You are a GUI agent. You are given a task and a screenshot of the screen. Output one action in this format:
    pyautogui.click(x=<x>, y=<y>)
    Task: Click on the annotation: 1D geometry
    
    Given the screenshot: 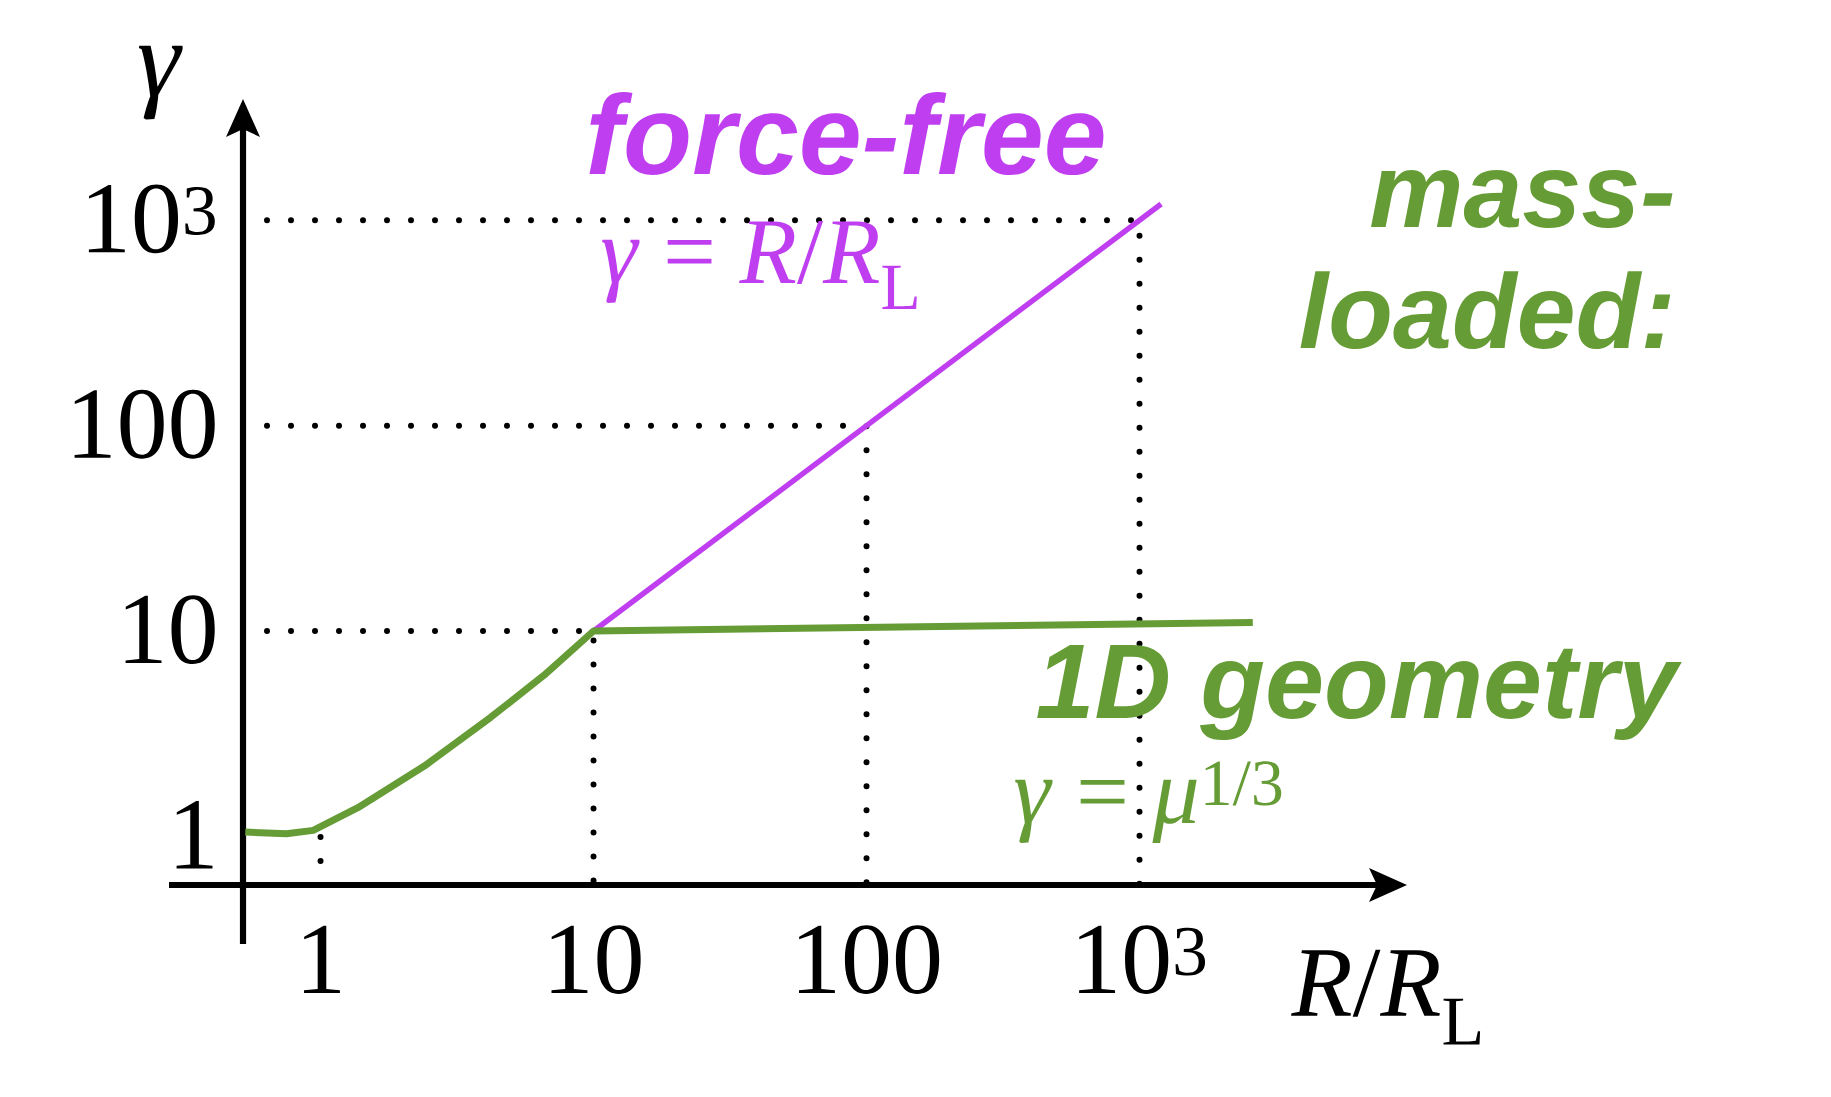 What is the action you would take?
    pyautogui.click(x=1359, y=692)
    